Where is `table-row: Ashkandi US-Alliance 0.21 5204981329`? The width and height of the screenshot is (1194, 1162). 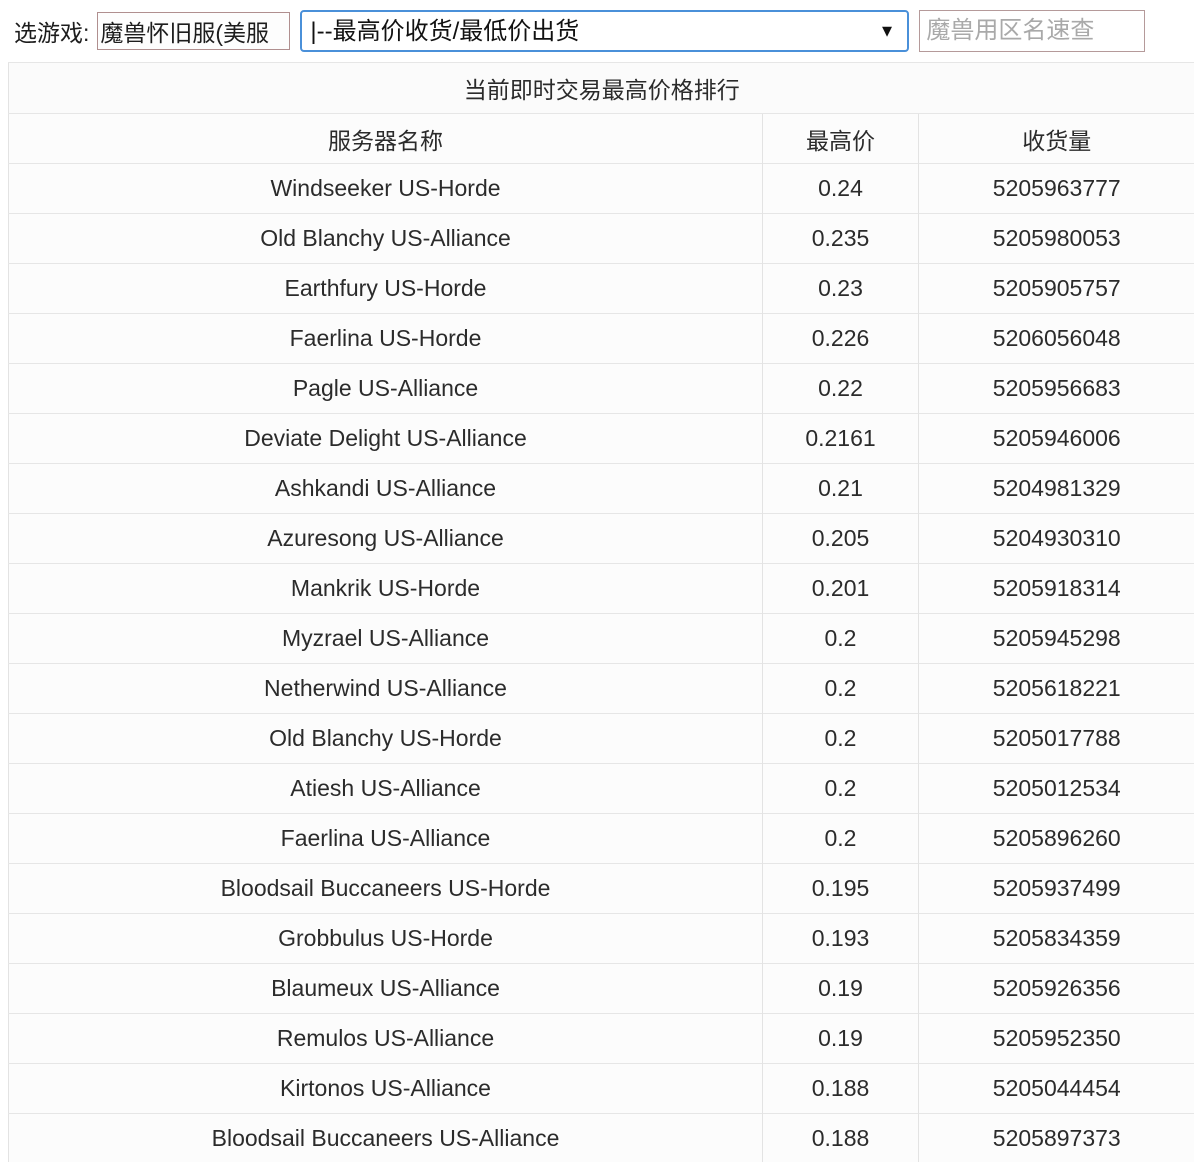
table-row: Ashkandi US-Alliance 0.21 5204981329 is located at coordinates (601, 488).